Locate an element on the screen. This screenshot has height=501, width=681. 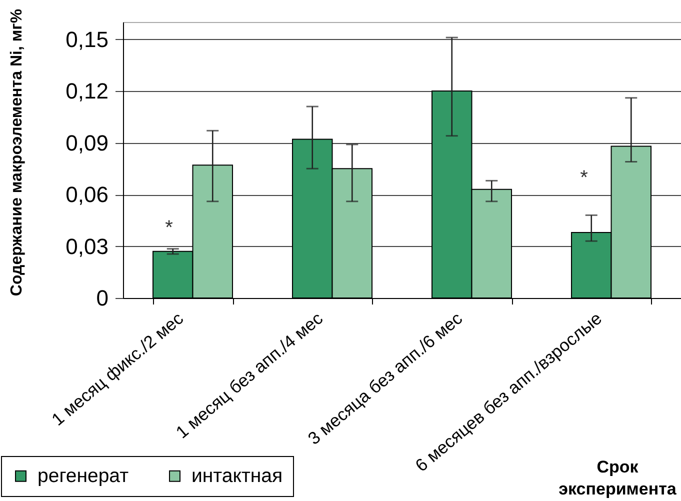
y-axis-title: Содержание макроэлемента Ni, мг% is located at coordinates (17, 152).